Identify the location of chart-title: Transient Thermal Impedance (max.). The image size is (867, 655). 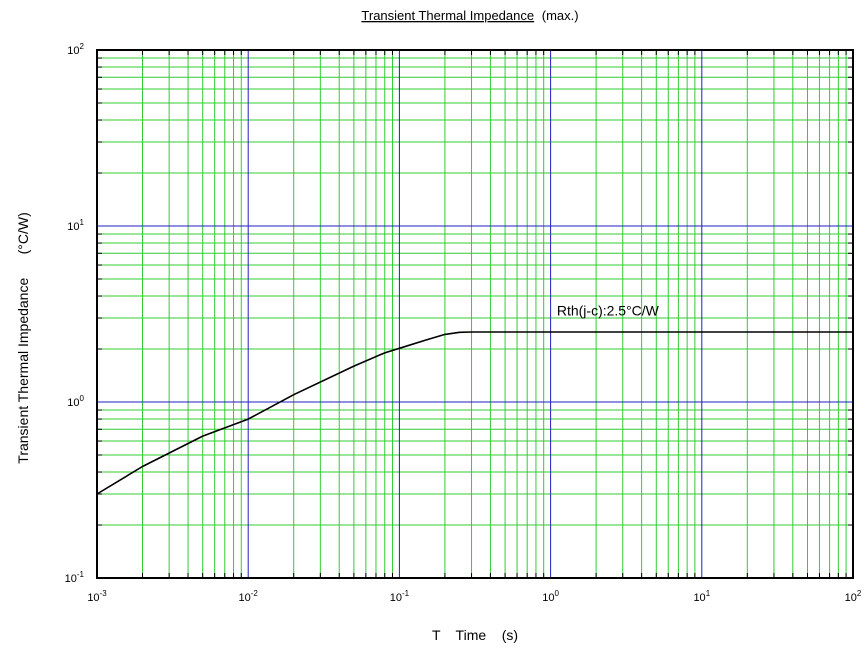
(469, 15).